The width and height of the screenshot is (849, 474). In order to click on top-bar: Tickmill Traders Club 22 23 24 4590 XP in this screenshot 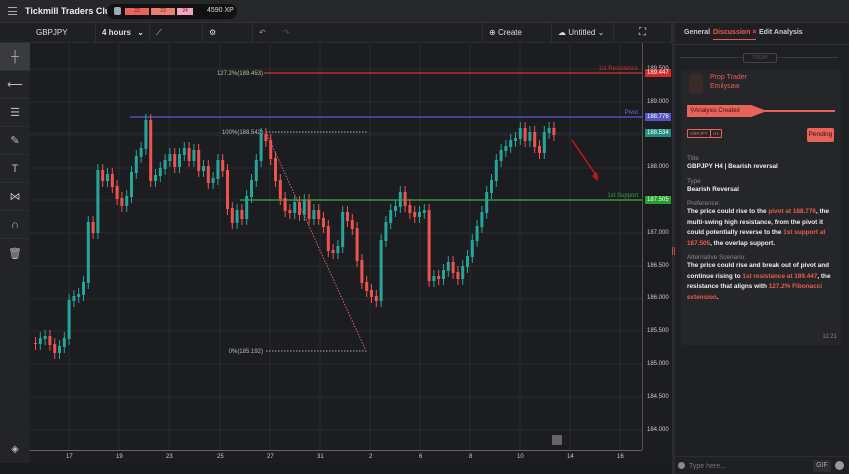, I will do `click(424, 11)`.